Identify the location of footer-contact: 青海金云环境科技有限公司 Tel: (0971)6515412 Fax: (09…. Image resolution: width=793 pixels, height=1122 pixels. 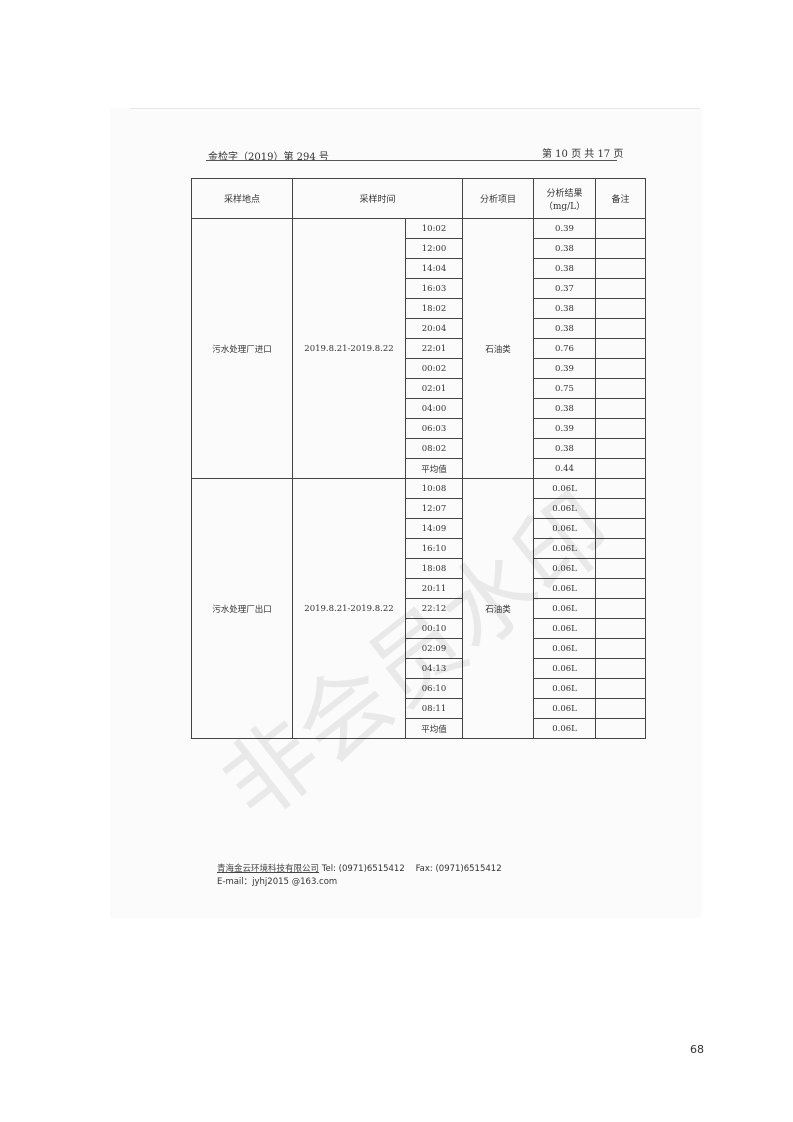
(359, 868).